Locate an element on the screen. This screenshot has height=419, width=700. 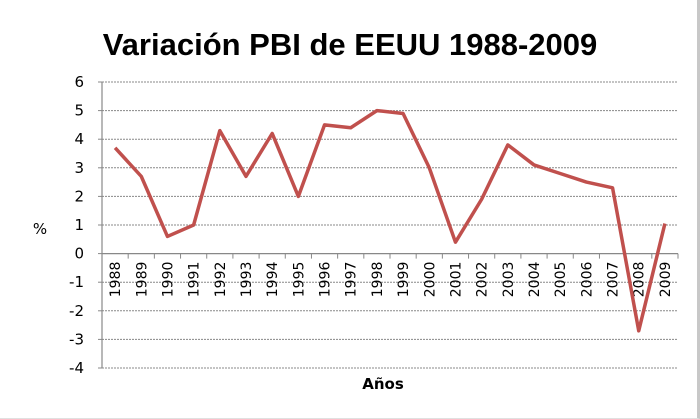
y-tick-label: 3 is located at coordinates (79, 168).